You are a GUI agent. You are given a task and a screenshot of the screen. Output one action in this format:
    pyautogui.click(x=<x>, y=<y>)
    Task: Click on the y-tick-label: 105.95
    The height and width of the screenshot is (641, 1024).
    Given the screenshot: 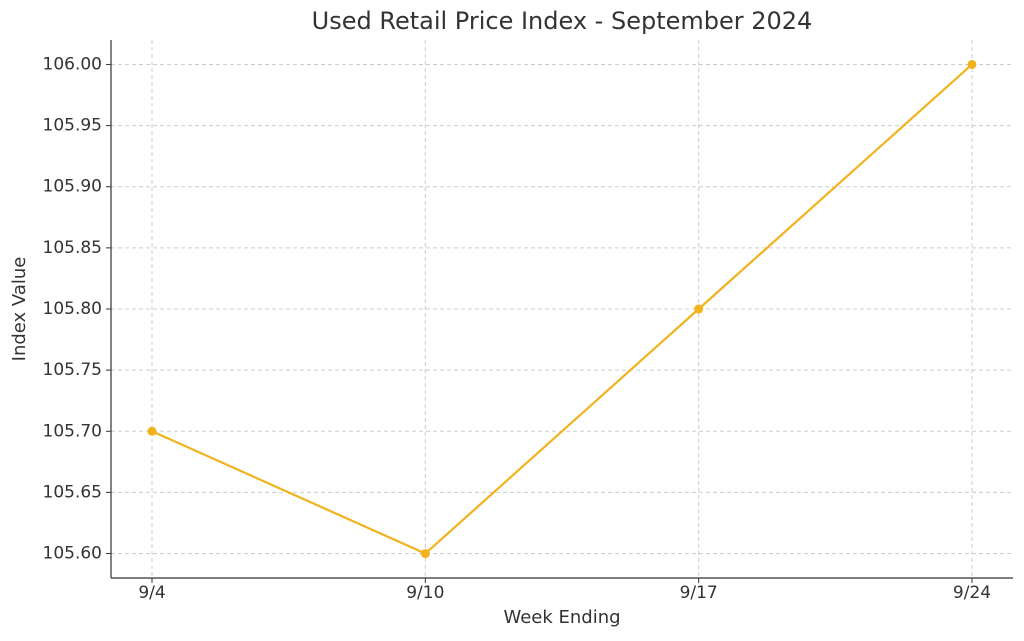 What is the action you would take?
    pyautogui.click(x=72, y=126)
    